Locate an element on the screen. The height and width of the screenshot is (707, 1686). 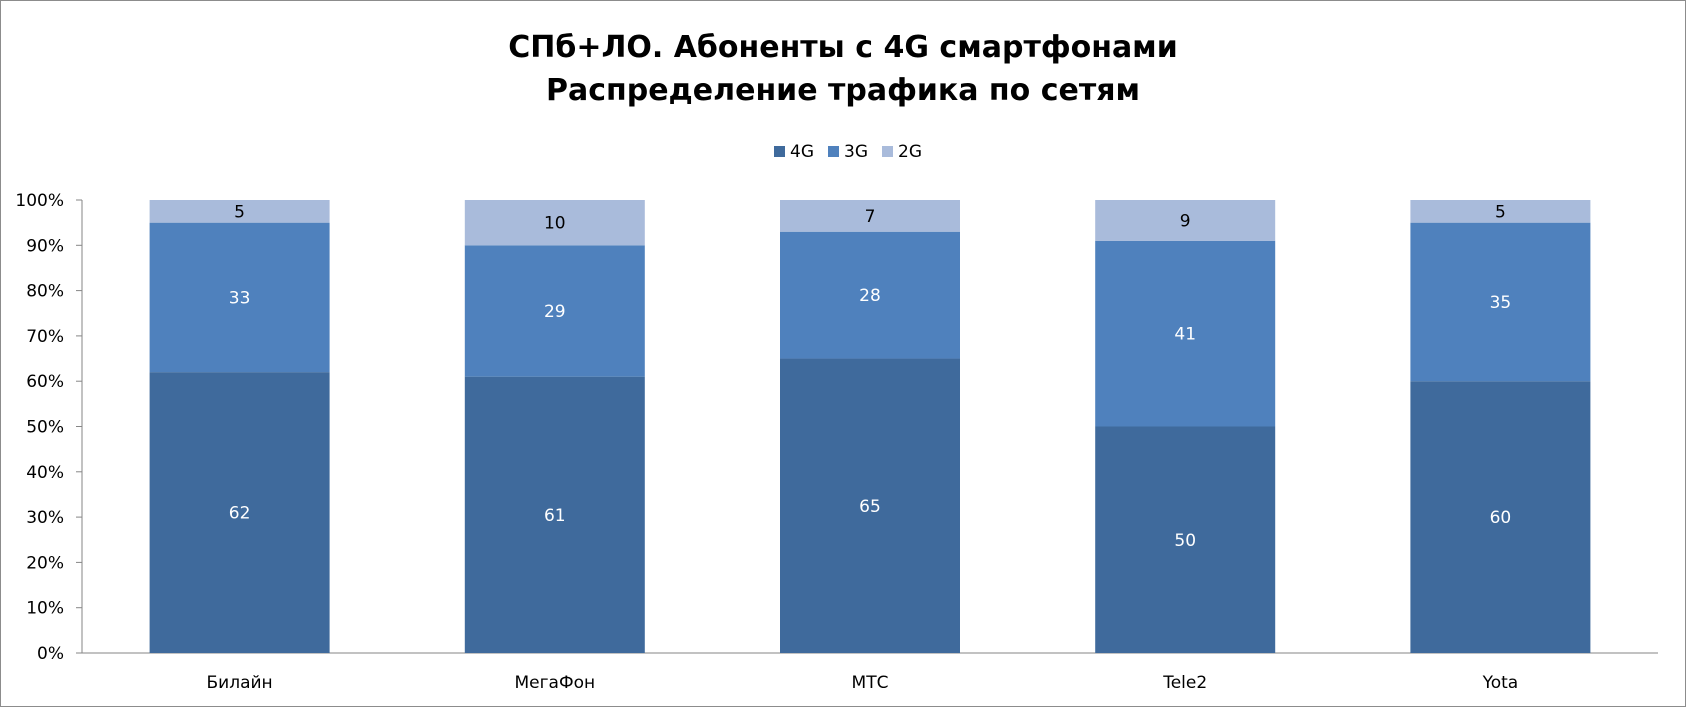
data-label-2g: 9 is located at coordinates (1185, 221).